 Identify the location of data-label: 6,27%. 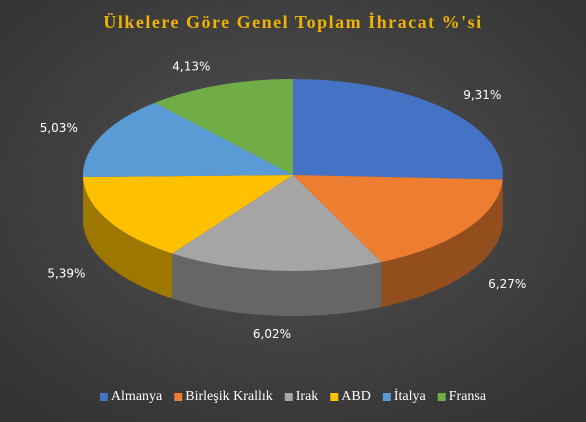
(507, 284).